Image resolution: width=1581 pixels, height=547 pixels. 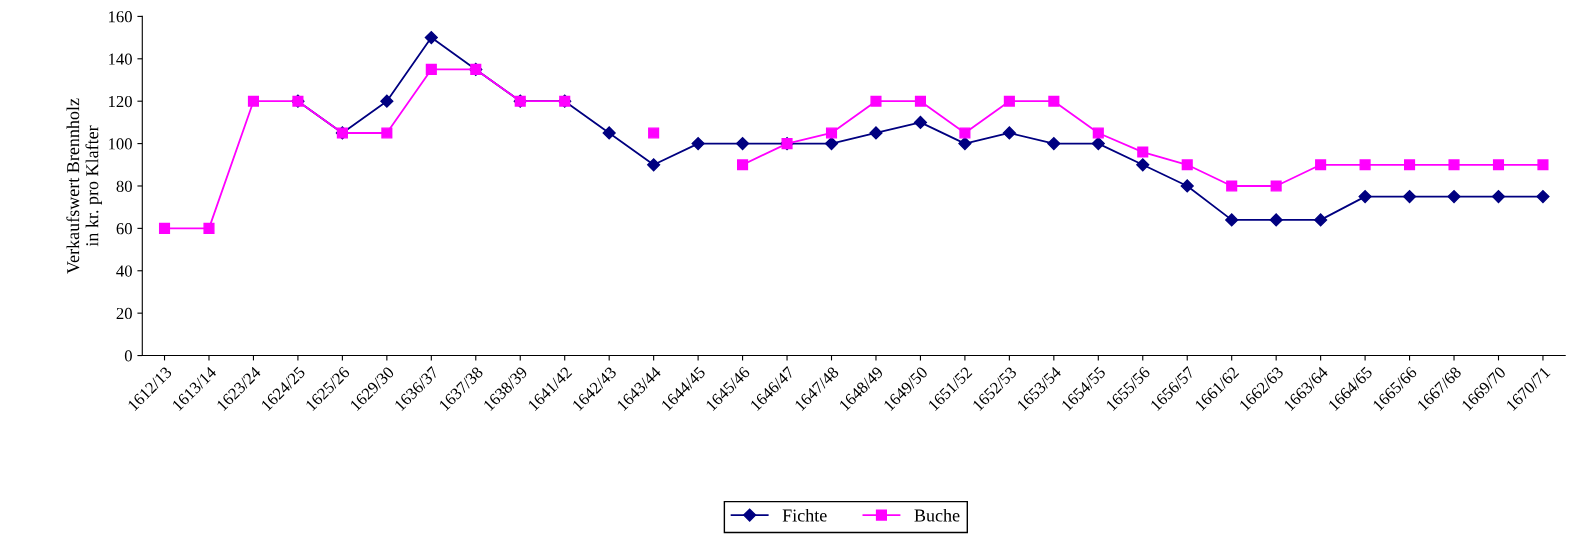 I want to click on legend-label: Fichte, so click(x=804, y=515).